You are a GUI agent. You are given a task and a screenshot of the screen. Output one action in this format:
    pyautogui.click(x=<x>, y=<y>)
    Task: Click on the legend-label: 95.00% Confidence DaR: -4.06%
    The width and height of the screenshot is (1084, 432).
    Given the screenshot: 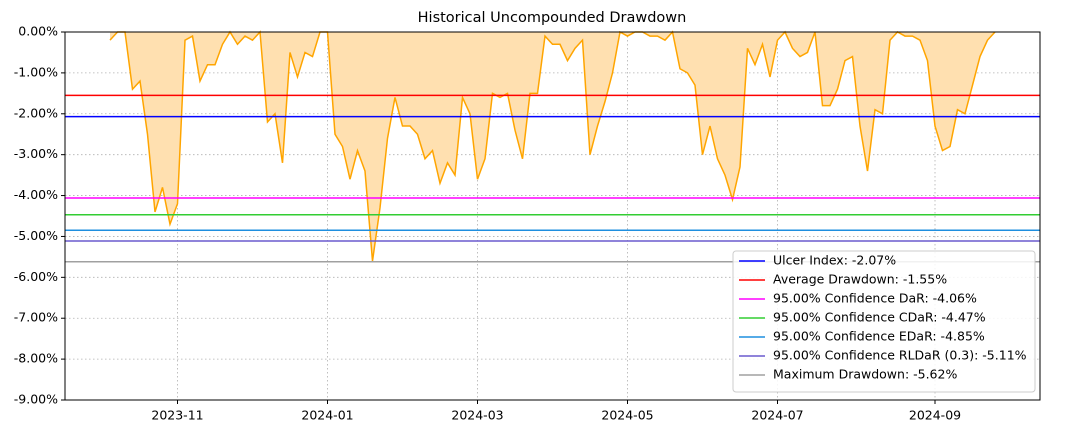 What is the action you would take?
    pyautogui.click(x=875, y=298)
    